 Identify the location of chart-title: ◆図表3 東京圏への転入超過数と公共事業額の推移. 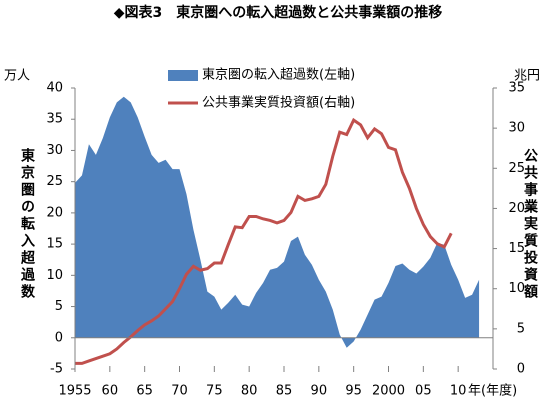
(278, 12).